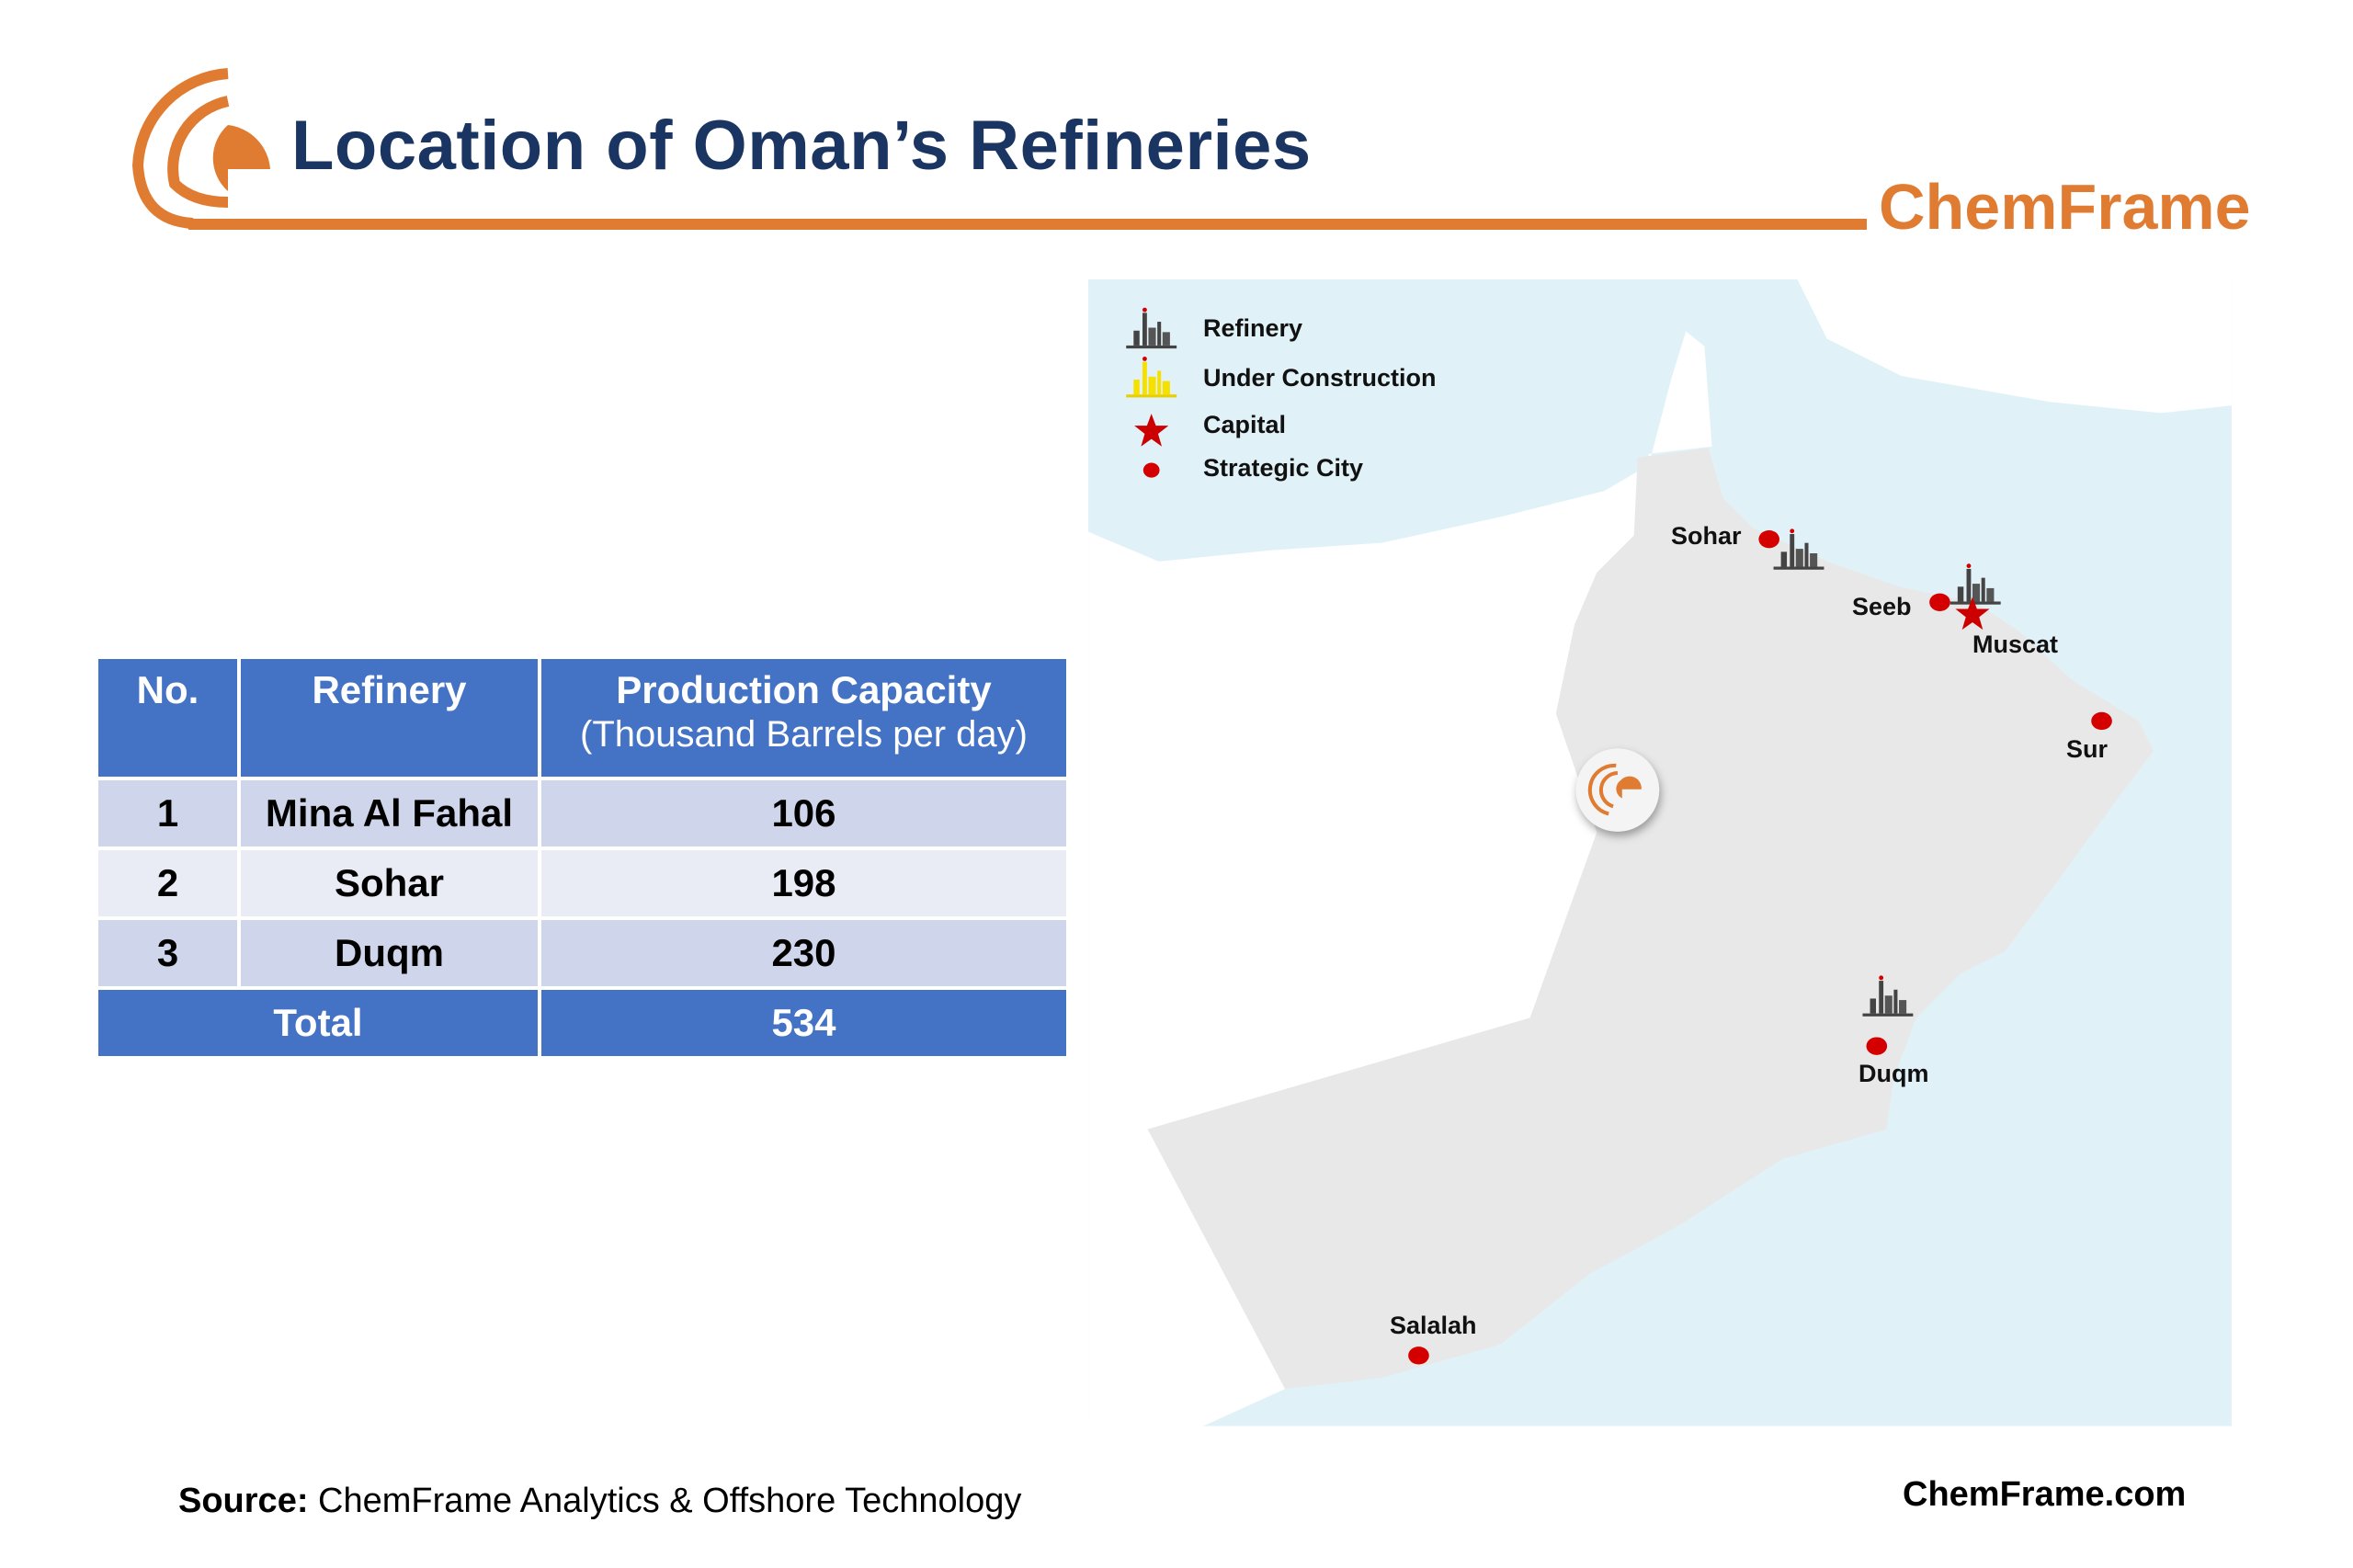 The height and width of the screenshot is (1568, 2353). Describe the element at coordinates (389, 883) in the screenshot. I see `cell-refinery: Sohar` at that location.